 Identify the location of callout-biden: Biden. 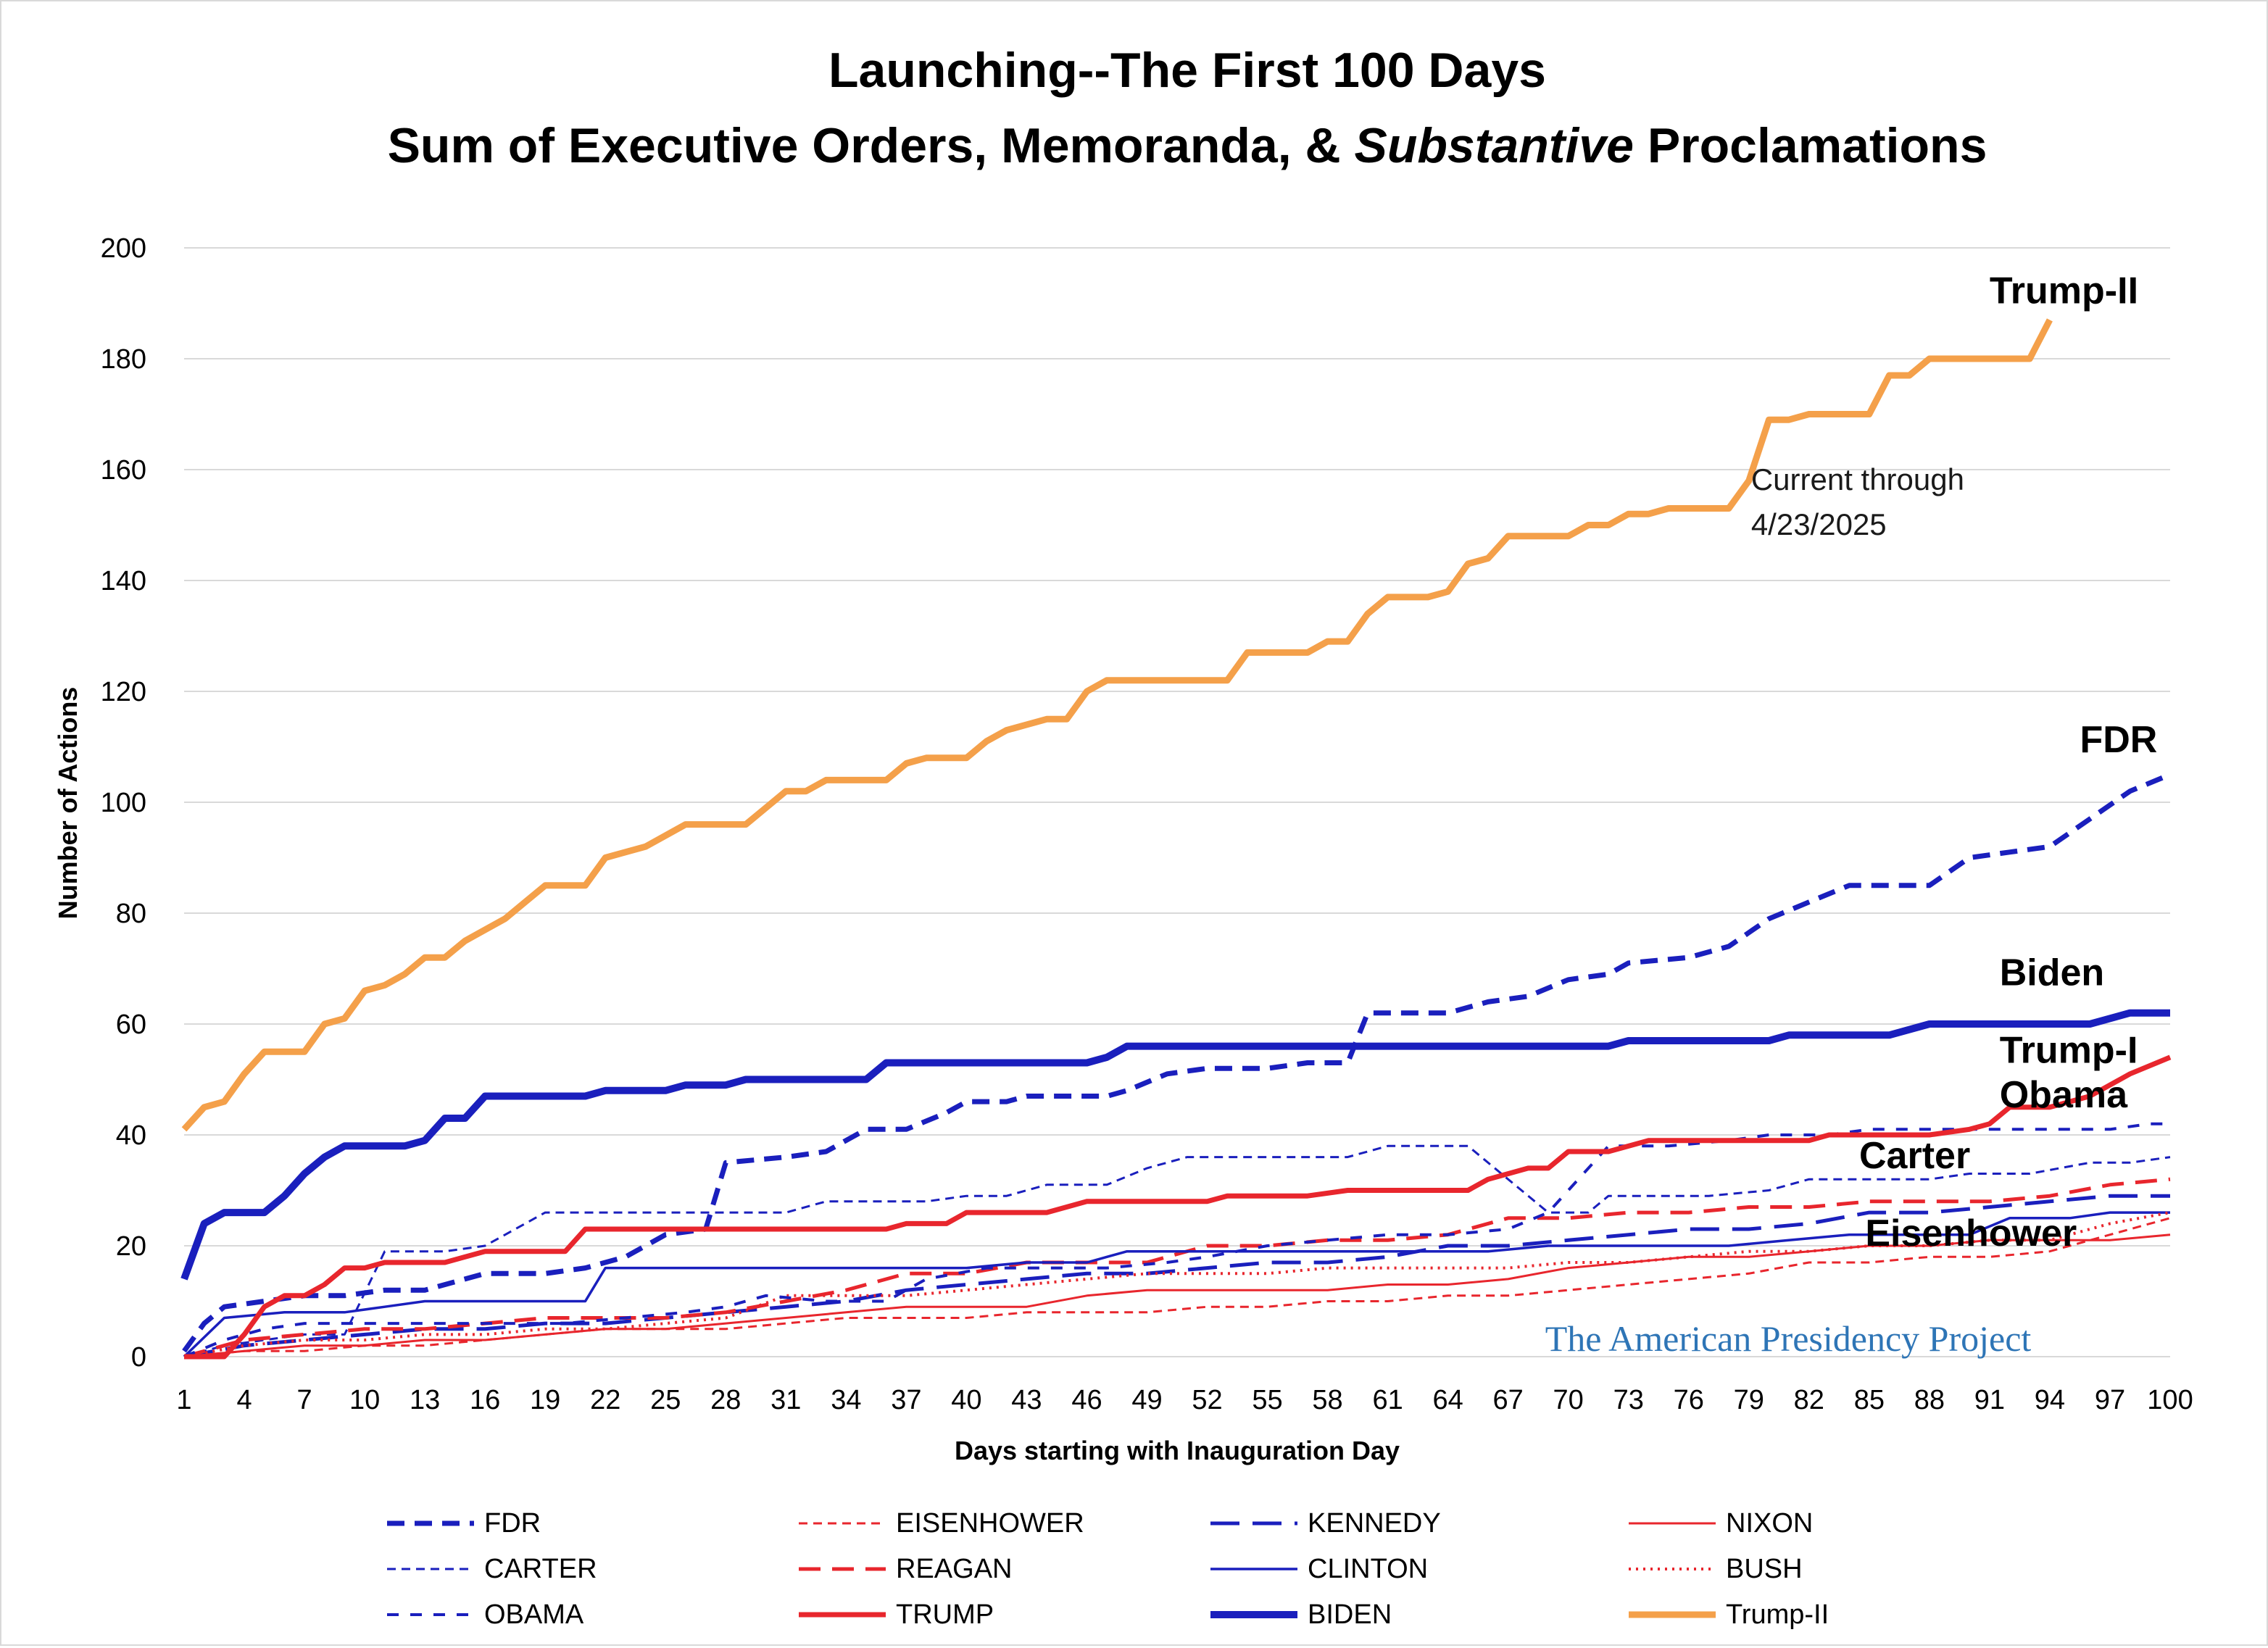
(2052, 973).